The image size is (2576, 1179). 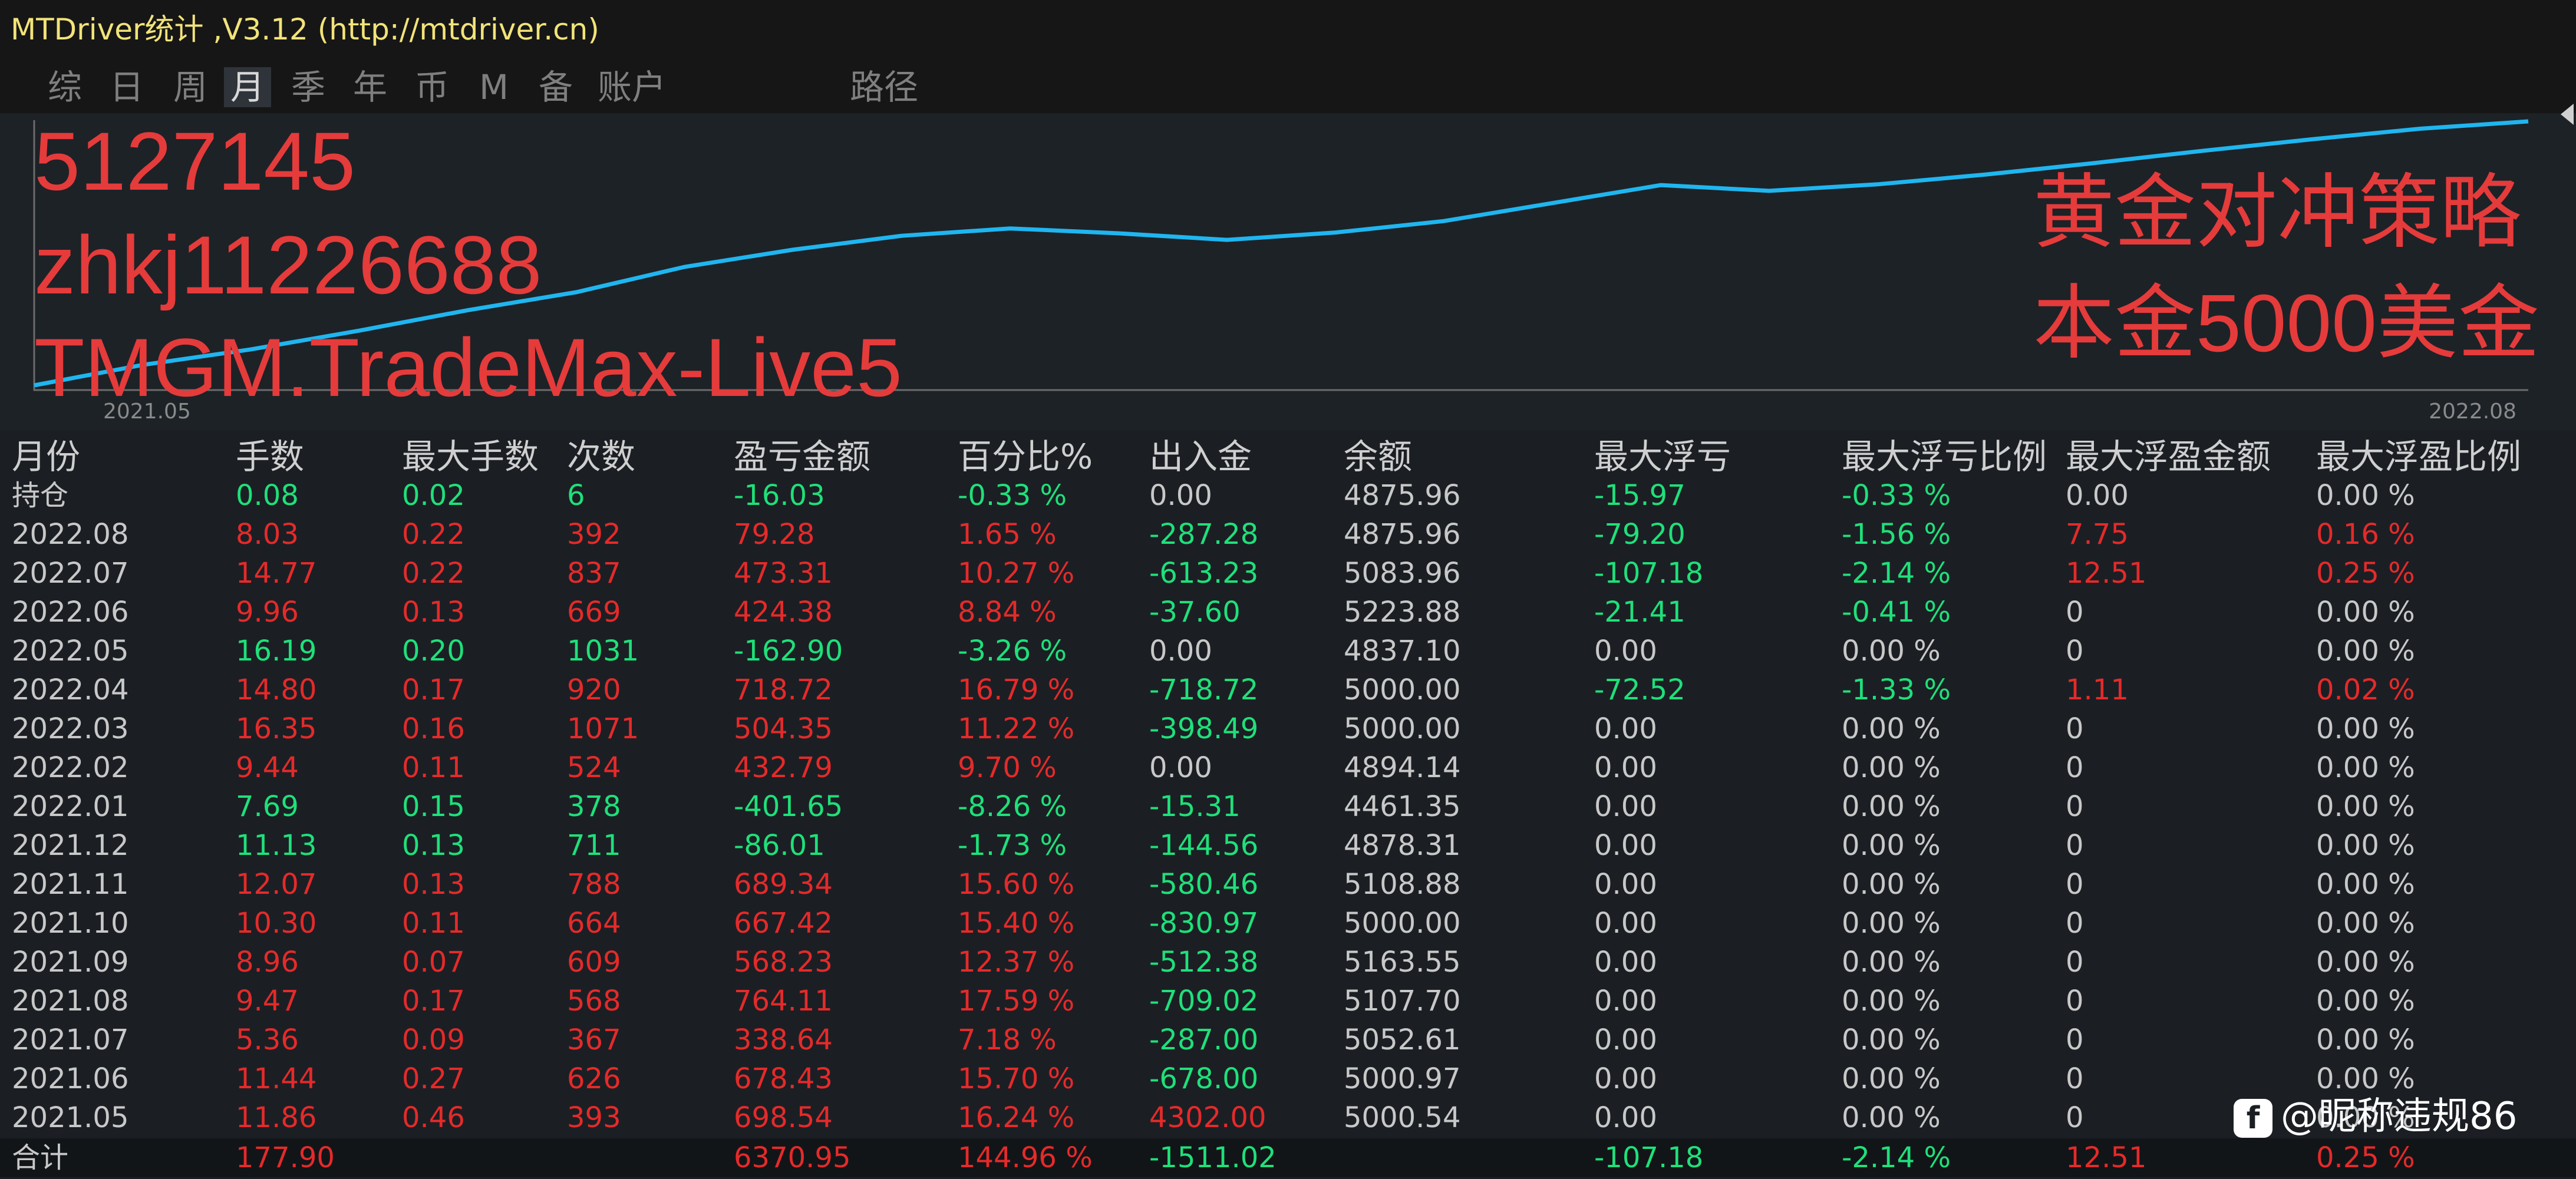 I want to click on table-cell: -401.65, so click(x=789, y=806).